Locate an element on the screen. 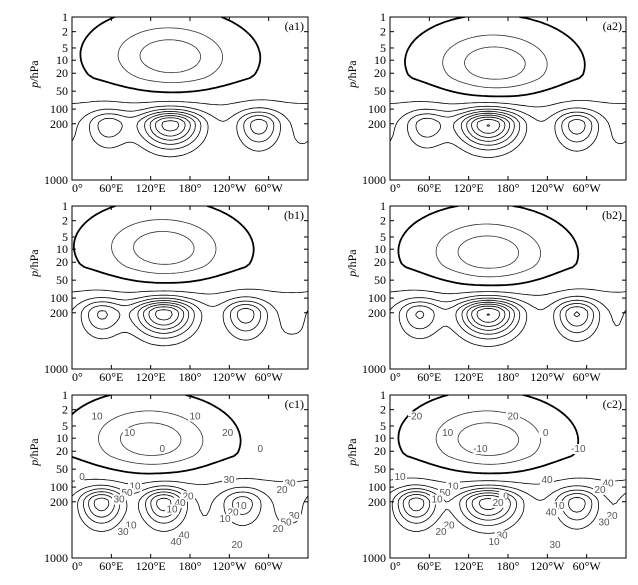  contour-label: 50 is located at coordinates (127, 493).